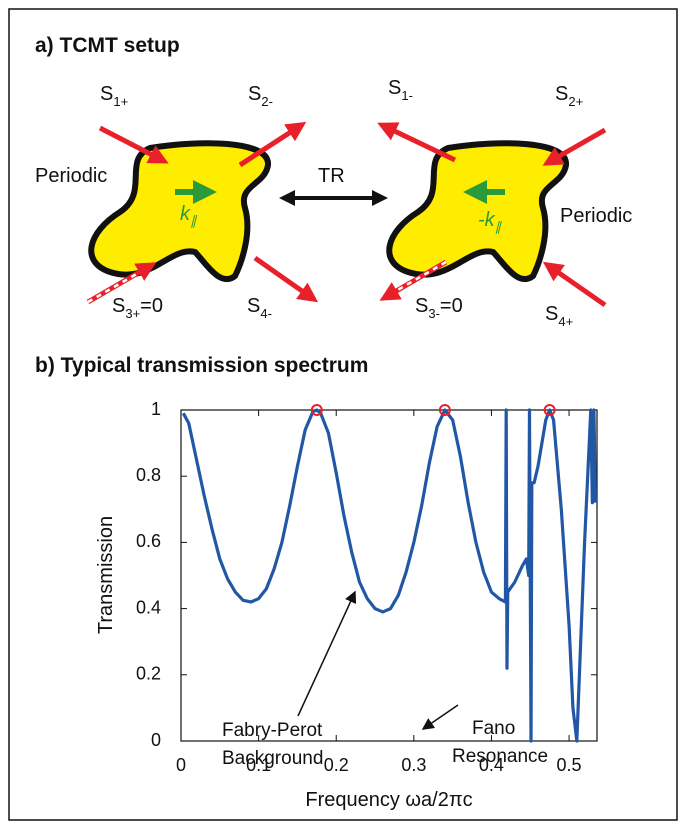 Image resolution: width=686 pixels, height=829 pixels. Describe the element at coordinates (487, 220) in the screenshot. I see `wavevector-symbol: -k` at that location.